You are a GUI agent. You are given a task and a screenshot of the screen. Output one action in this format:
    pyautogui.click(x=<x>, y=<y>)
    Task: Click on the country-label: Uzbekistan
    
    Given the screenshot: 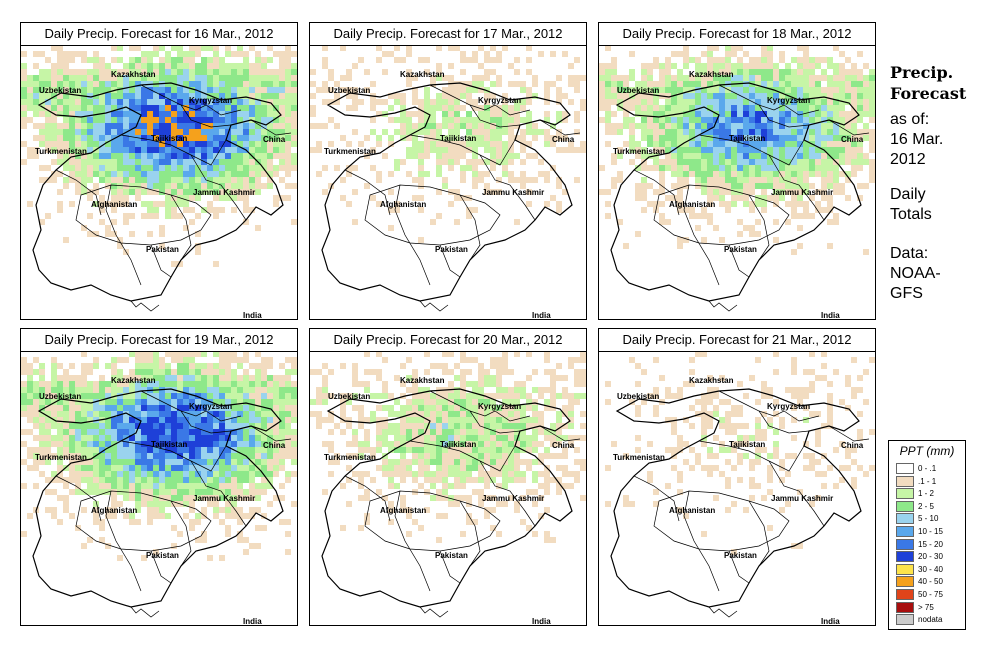 What is the action you would take?
    pyautogui.click(x=60, y=90)
    